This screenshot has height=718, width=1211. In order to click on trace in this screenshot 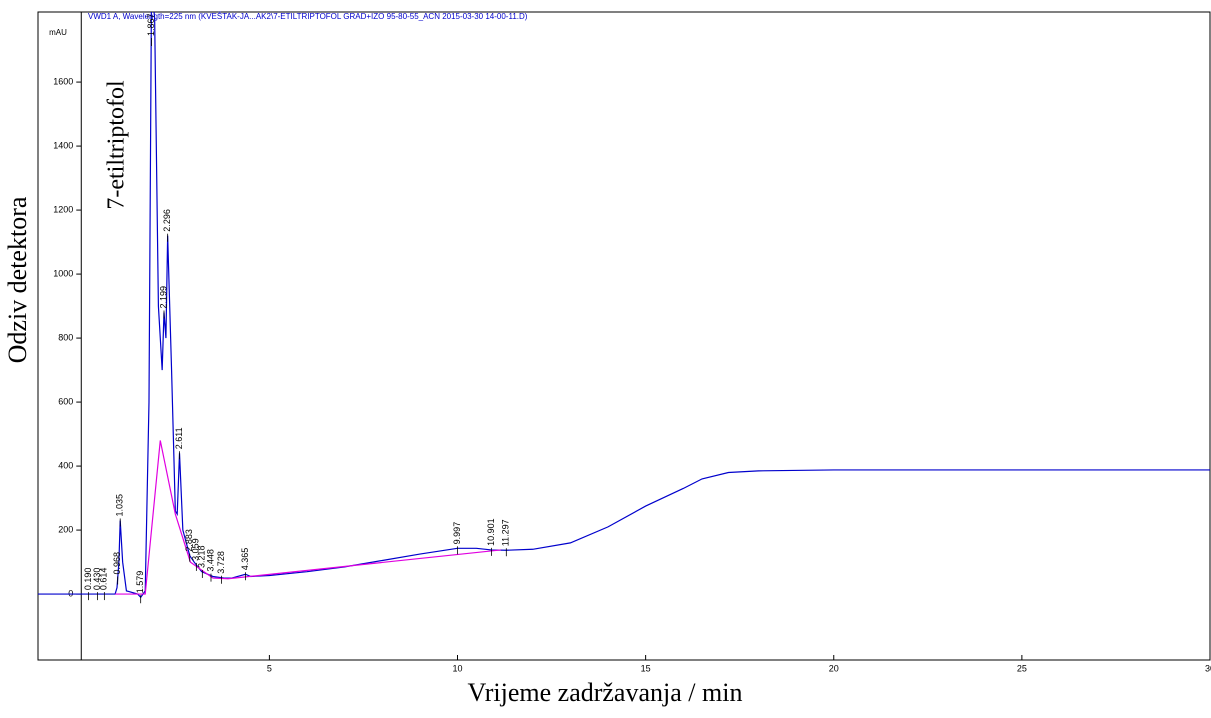, I will do `click(308, 517)`.